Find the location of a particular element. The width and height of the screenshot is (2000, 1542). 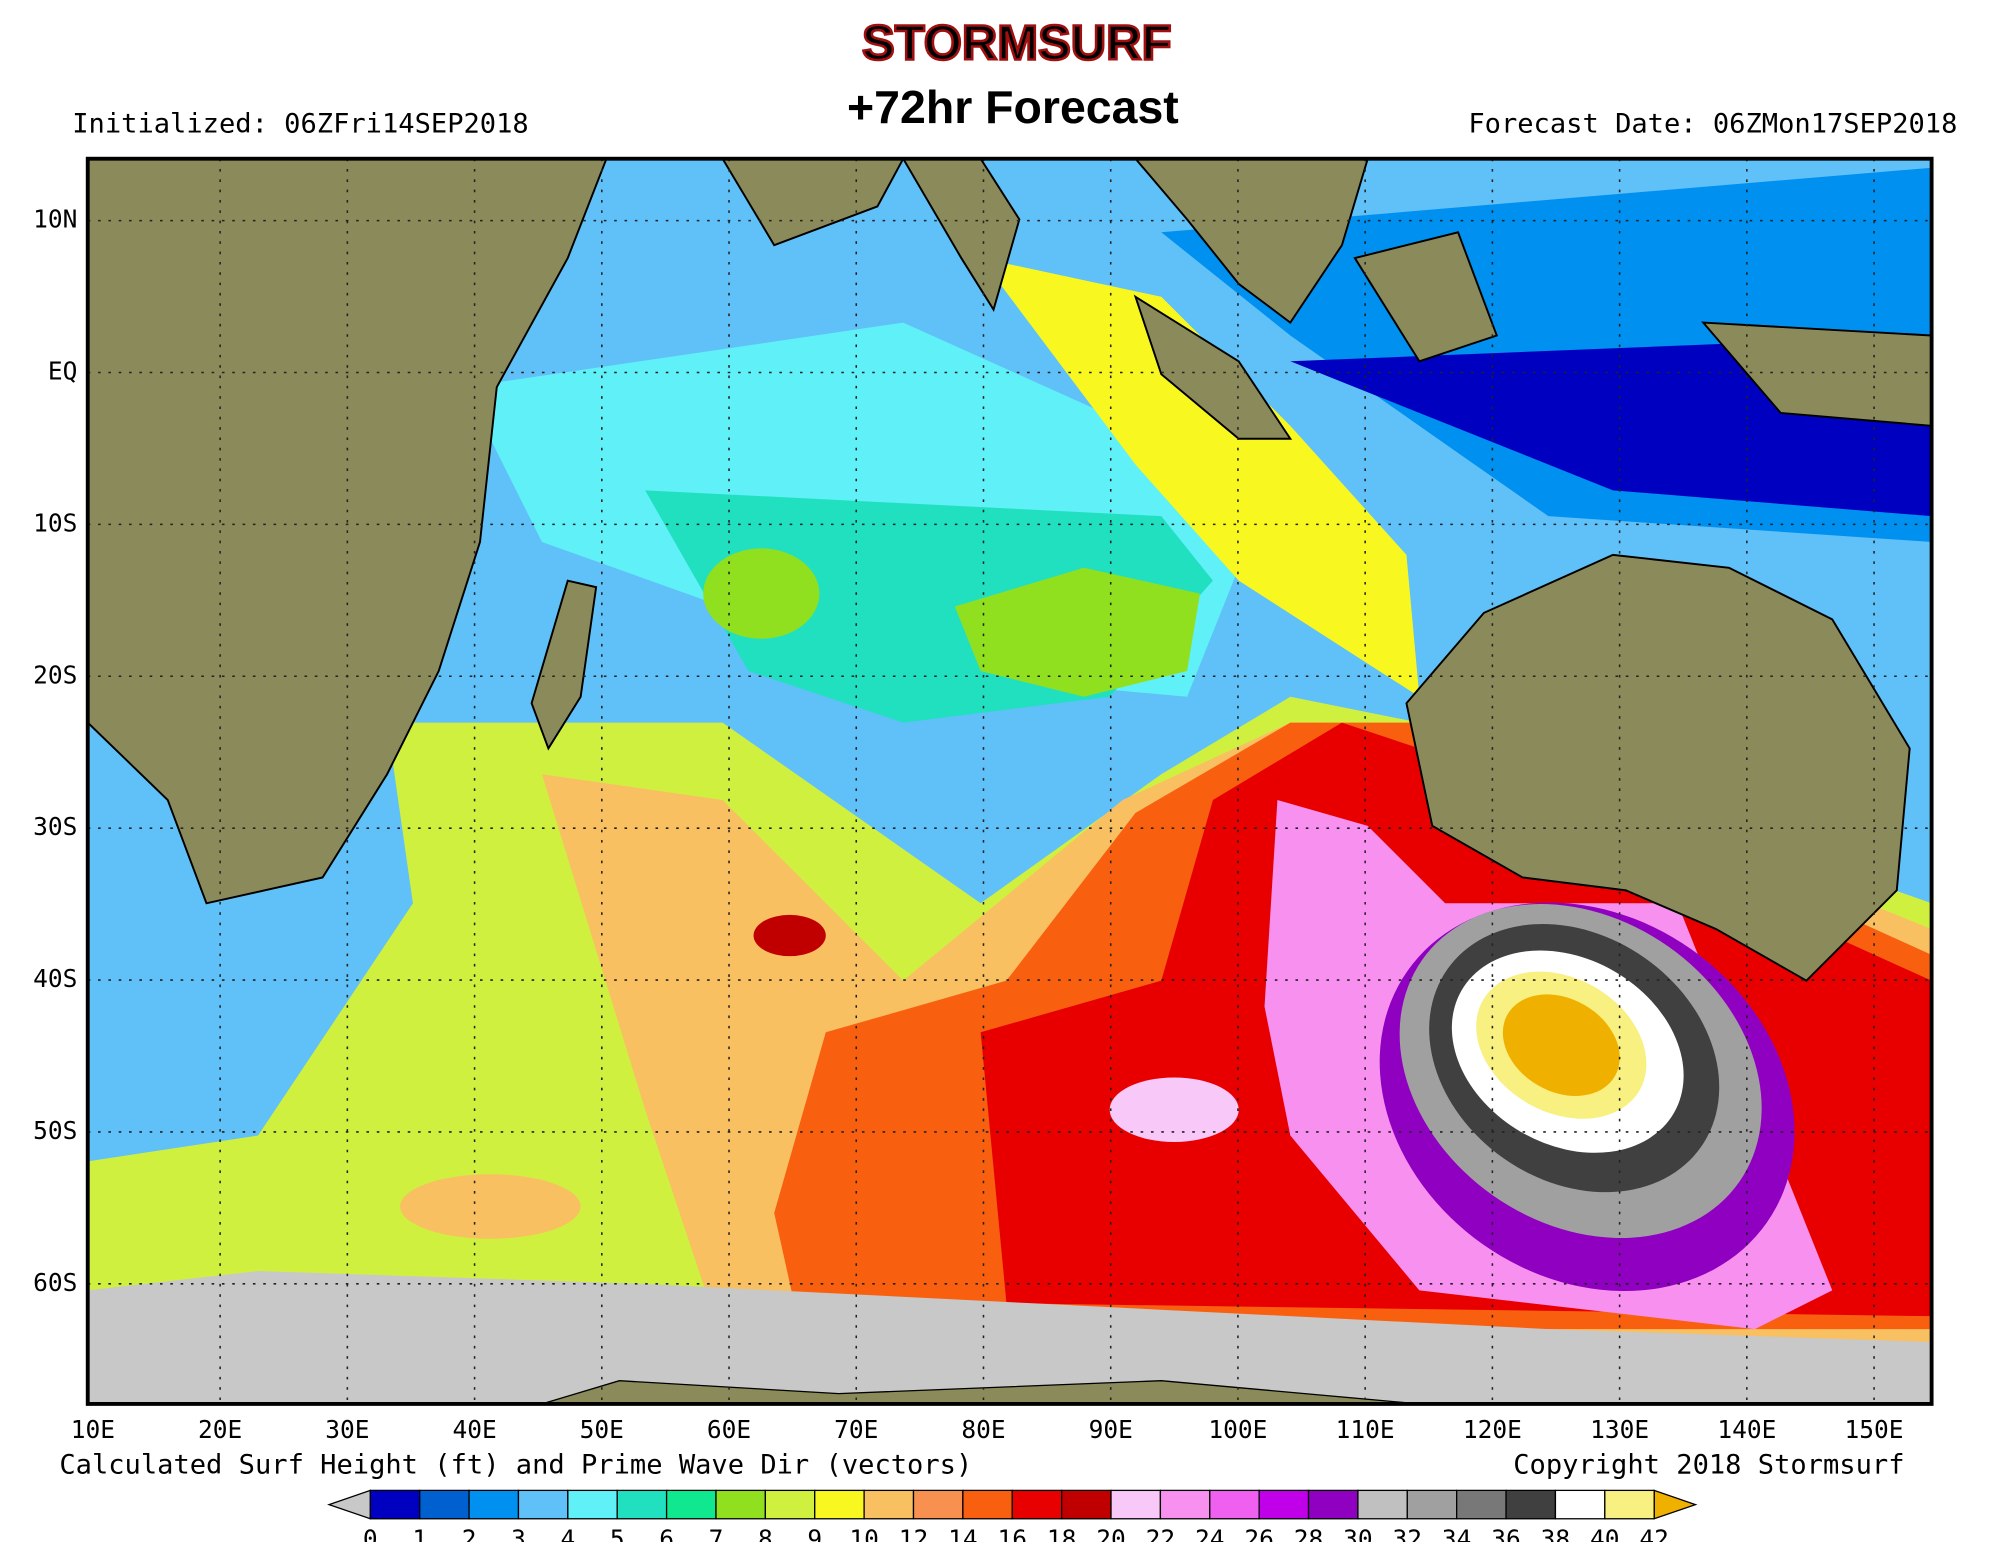

scale-label: 12 is located at coordinates (914, 1533).